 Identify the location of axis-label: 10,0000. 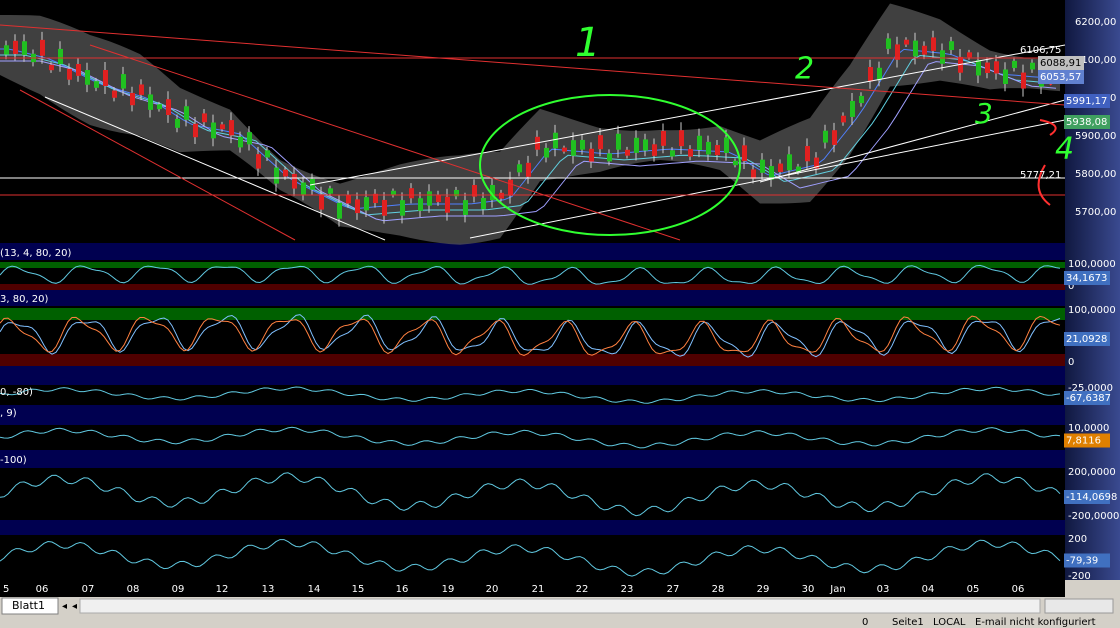
(1088, 428).